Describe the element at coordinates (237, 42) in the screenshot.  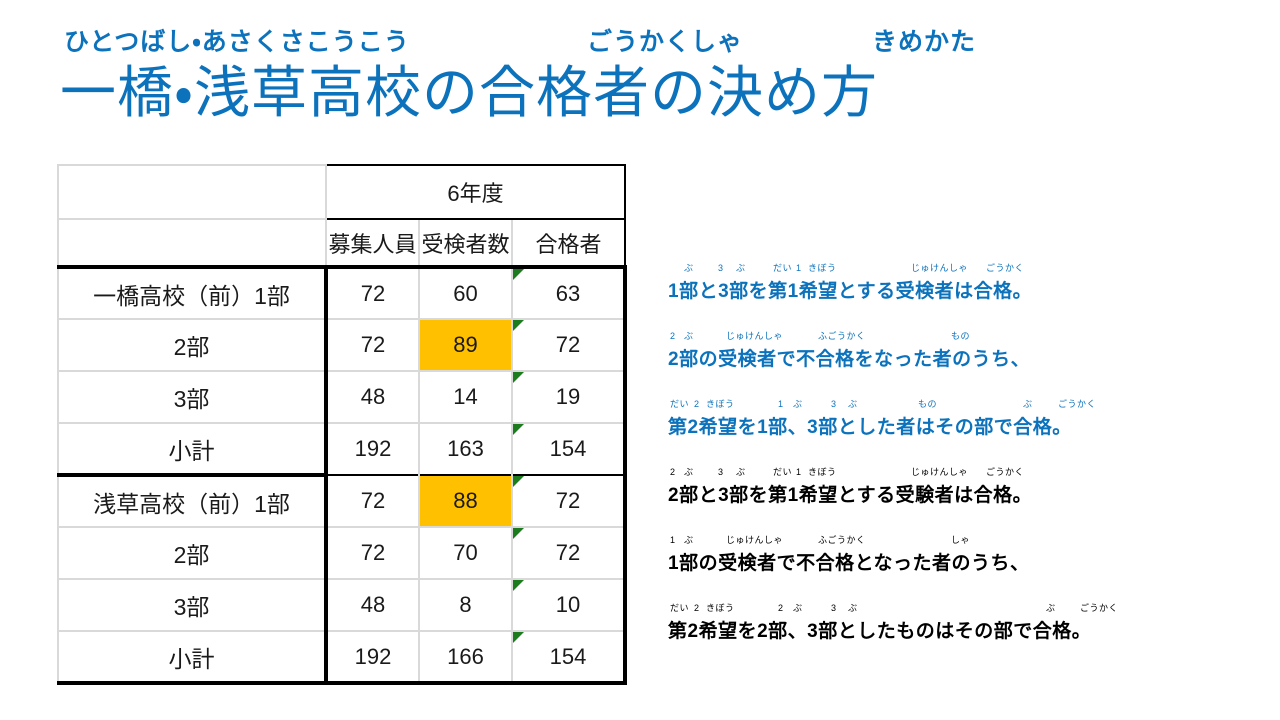
I see `title-ruby-hitotsubashi-asakusakoukou: ひとつばし・あさくさこうこう` at that location.